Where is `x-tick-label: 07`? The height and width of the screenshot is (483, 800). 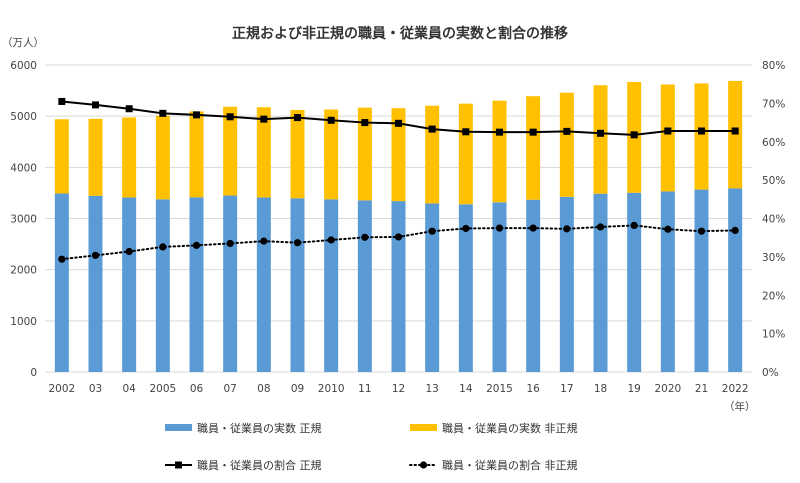
x-tick-label: 07 is located at coordinates (229, 389).